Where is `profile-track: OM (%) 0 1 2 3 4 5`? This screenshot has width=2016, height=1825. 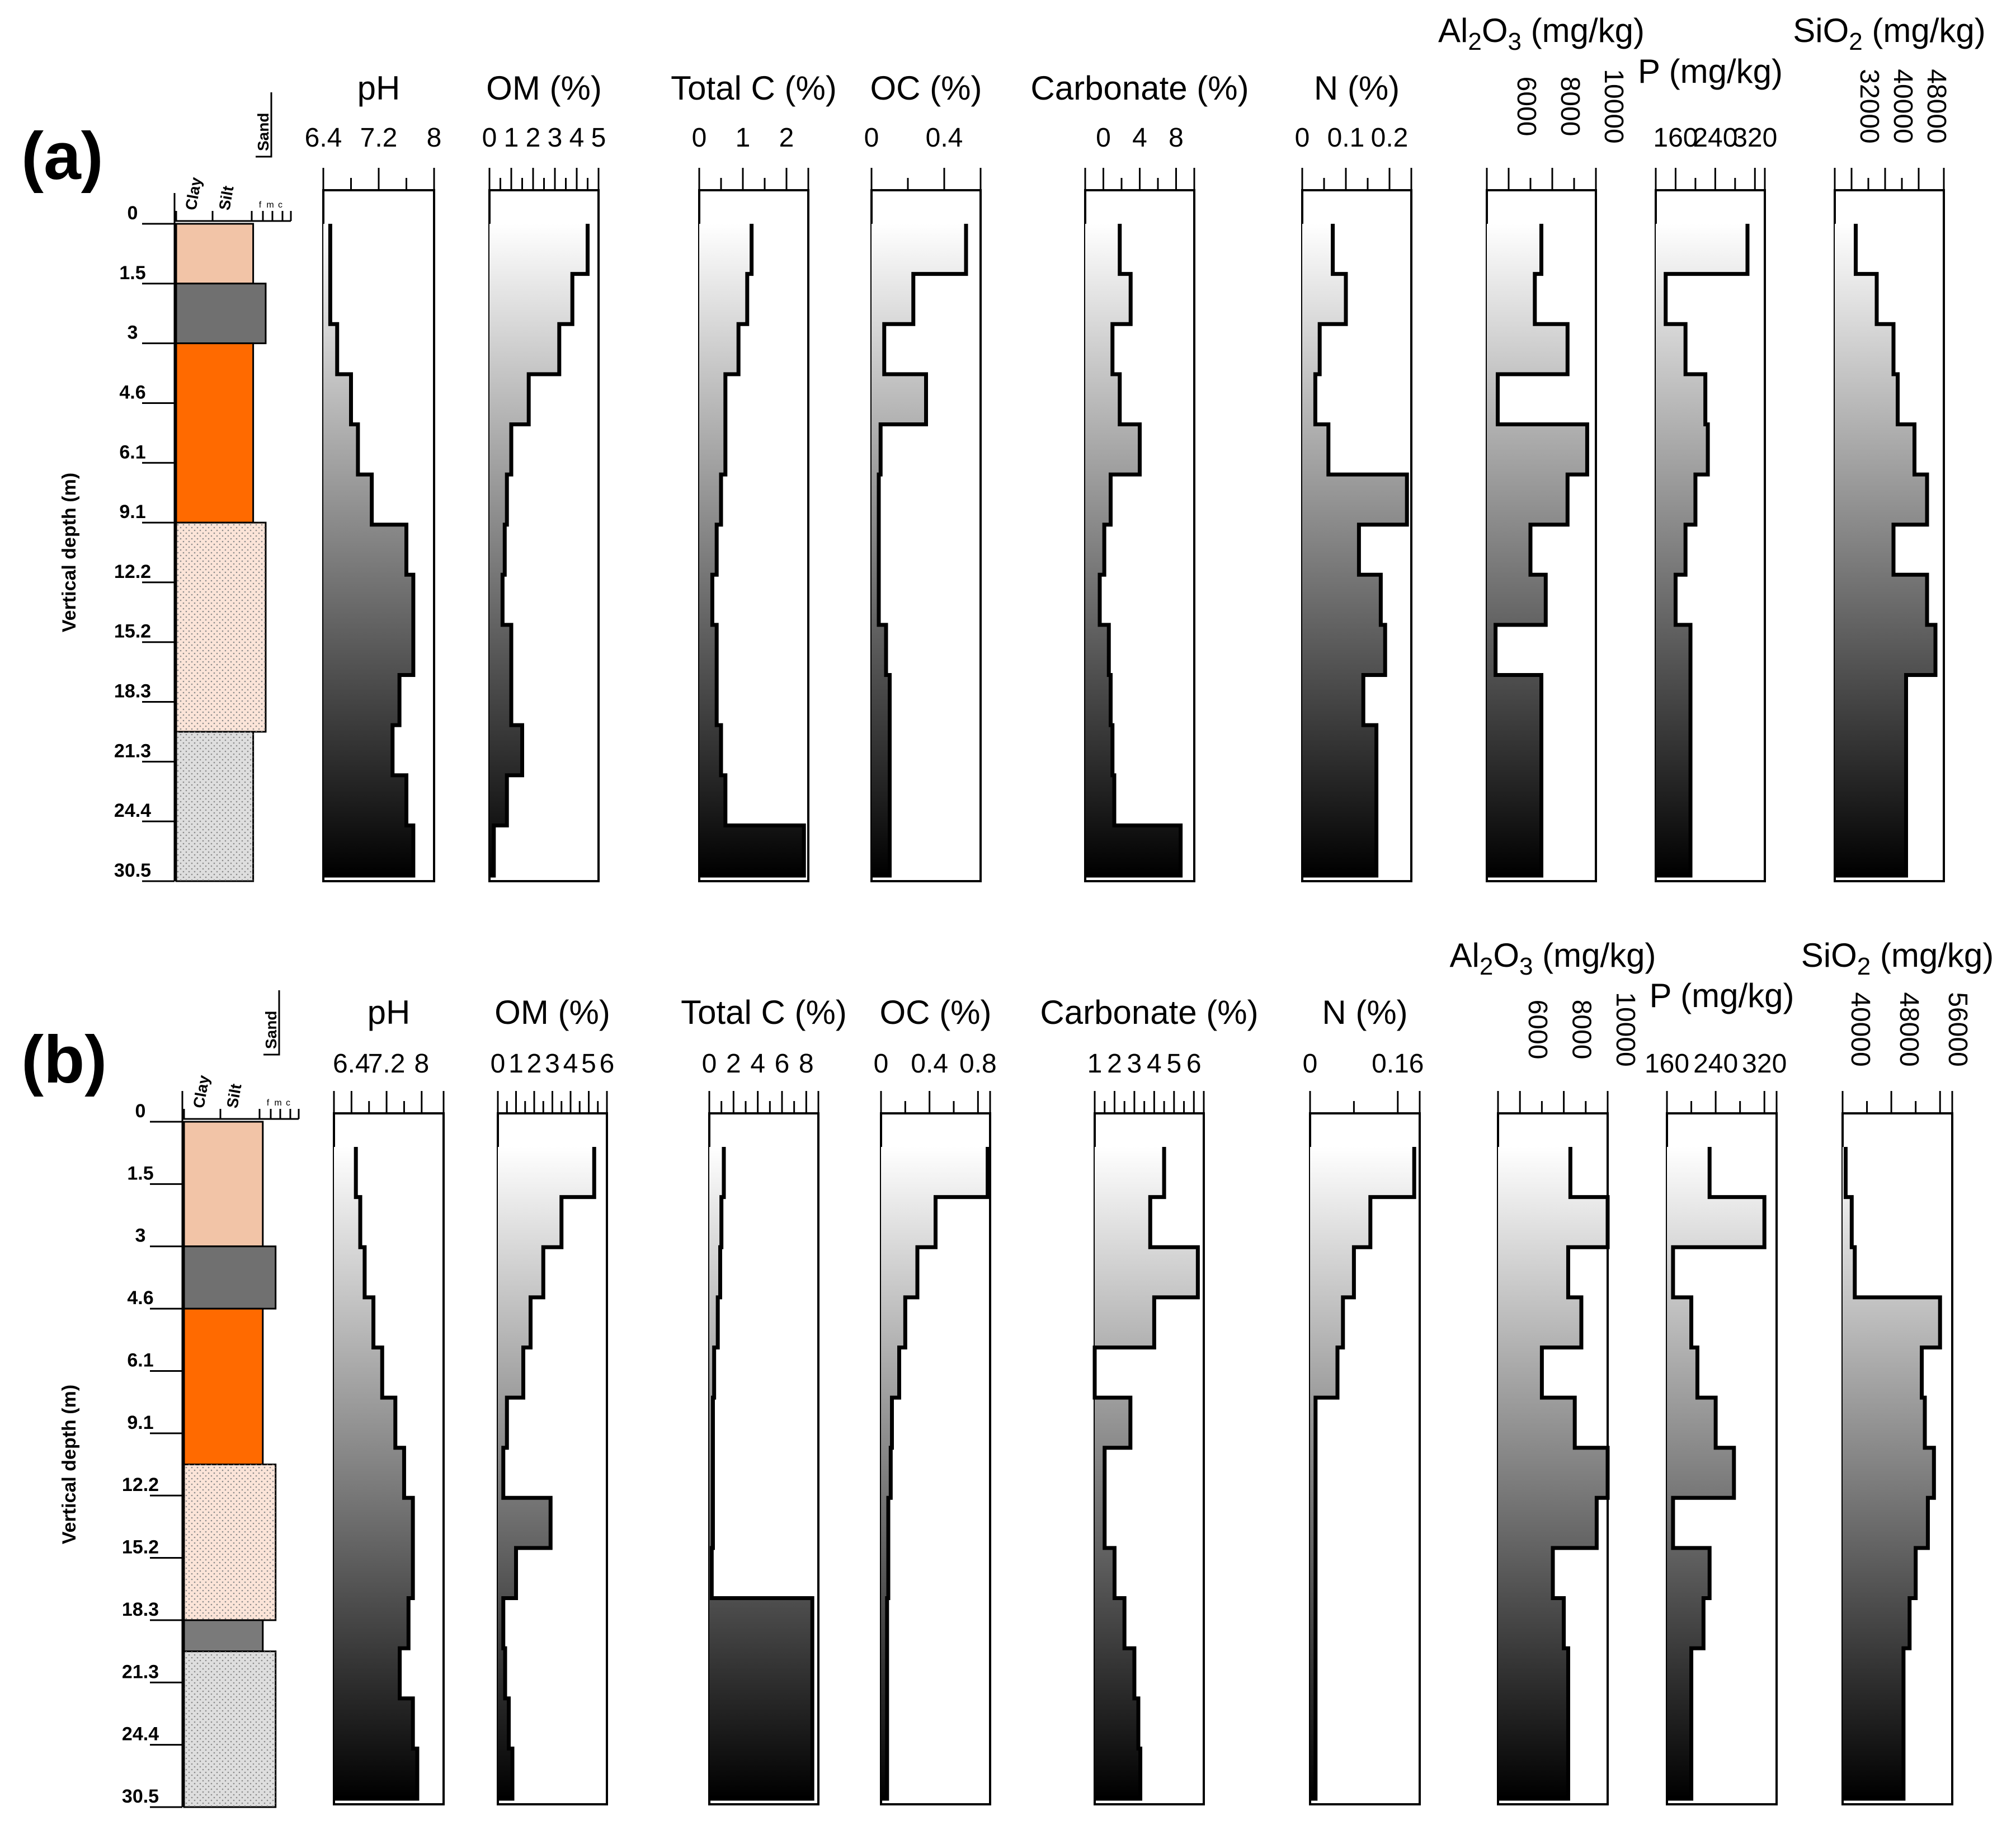 profile-track: OM (%) 0 1 2 3 4 5 is located at coordinates (544, 475).